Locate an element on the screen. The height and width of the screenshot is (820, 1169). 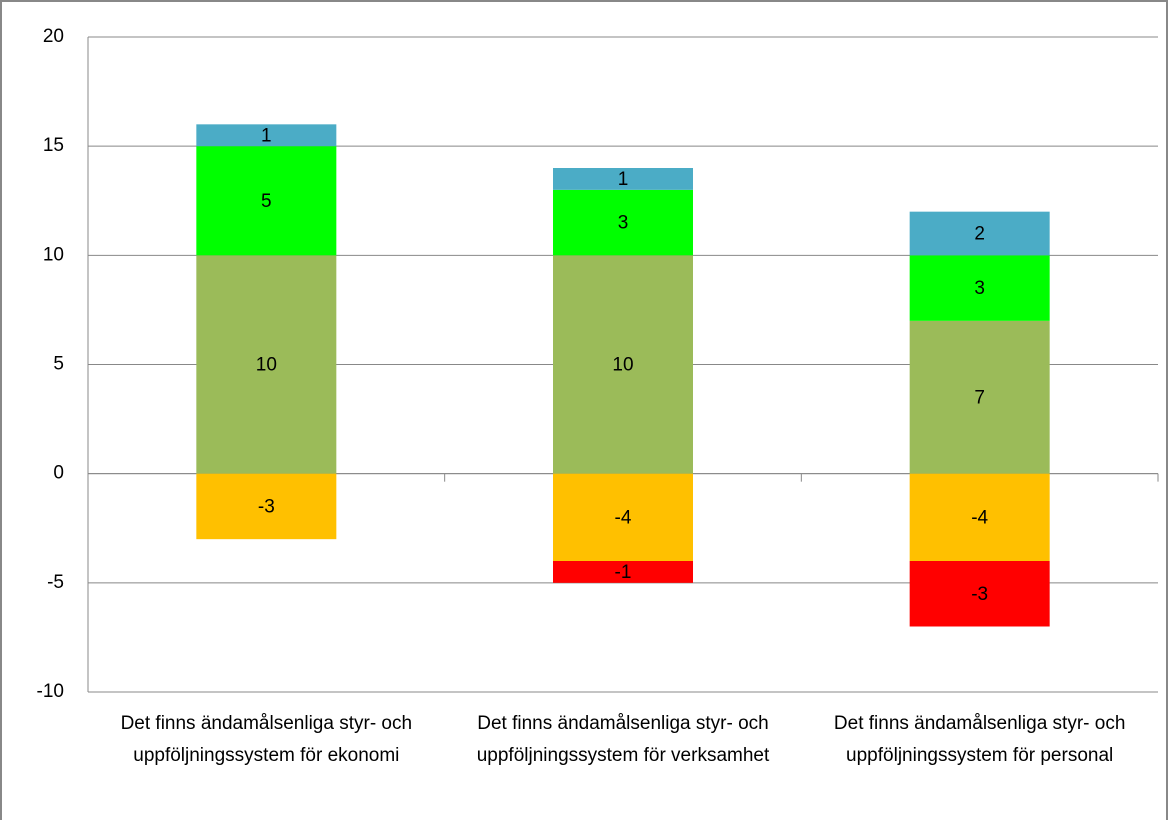
data-label: 5 is located at coordinates (266, 201).